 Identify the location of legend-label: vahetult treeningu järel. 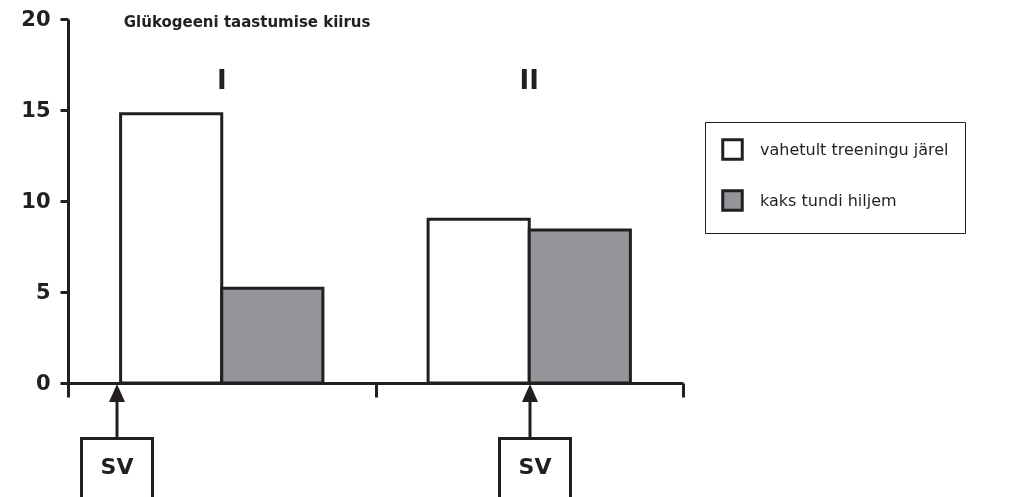
(854, 149).